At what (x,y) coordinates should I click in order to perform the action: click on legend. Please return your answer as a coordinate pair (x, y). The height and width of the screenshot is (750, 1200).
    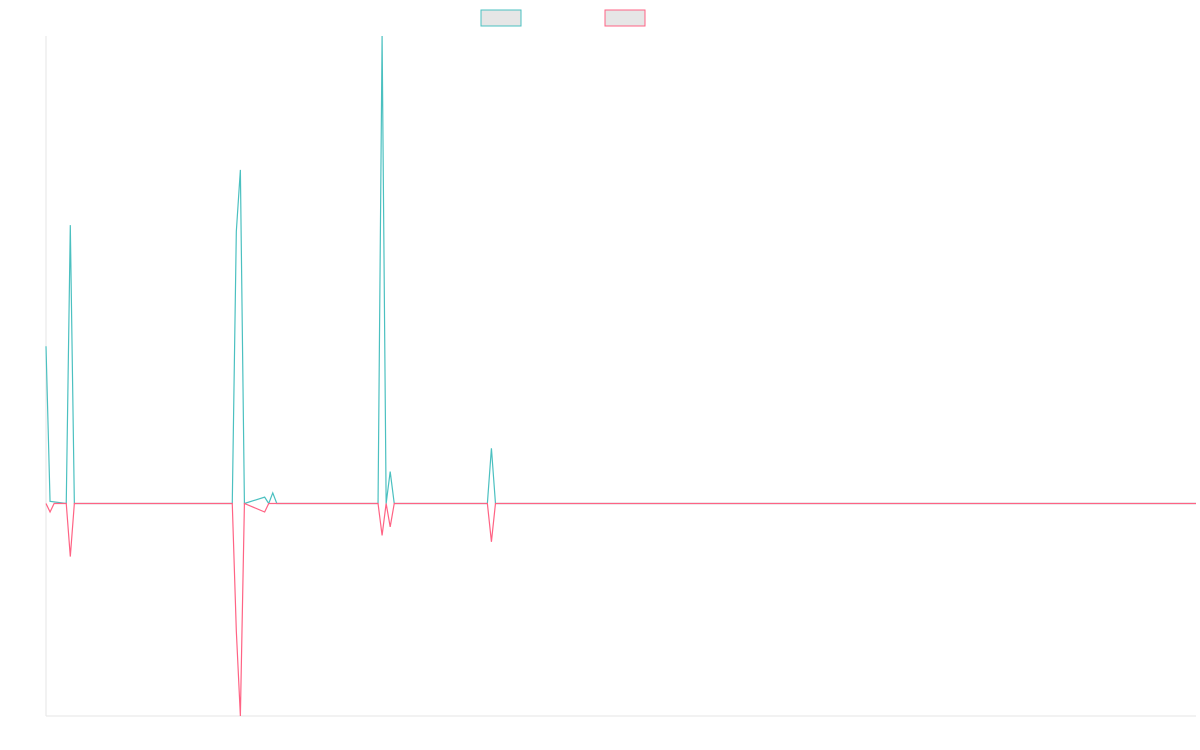
    Looking at the image, I should click on (563, 18).